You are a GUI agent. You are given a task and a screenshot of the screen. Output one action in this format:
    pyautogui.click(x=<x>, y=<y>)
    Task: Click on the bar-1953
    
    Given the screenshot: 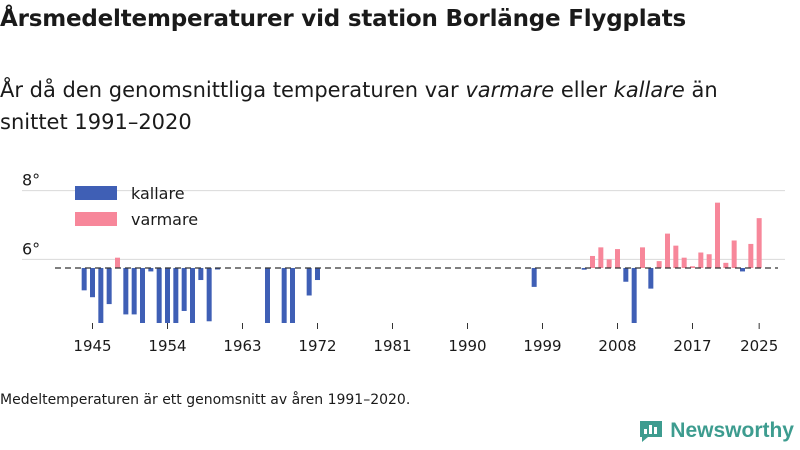 What is the action you would take?
    pyautogui.click(x=159, y=295)
    